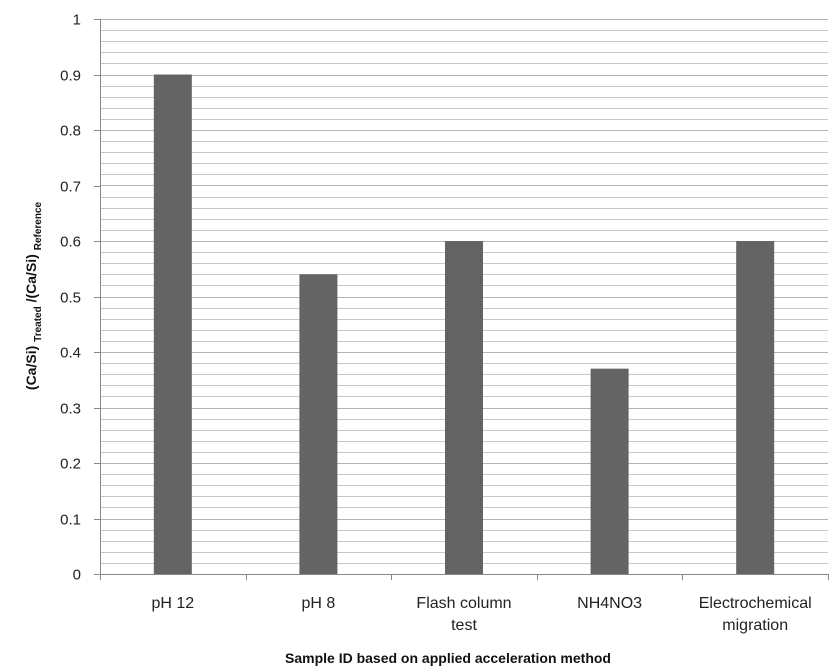 This screenshot has width=835, height=667. I want to click on y-tick-label: 0.8, so click(70, 131).